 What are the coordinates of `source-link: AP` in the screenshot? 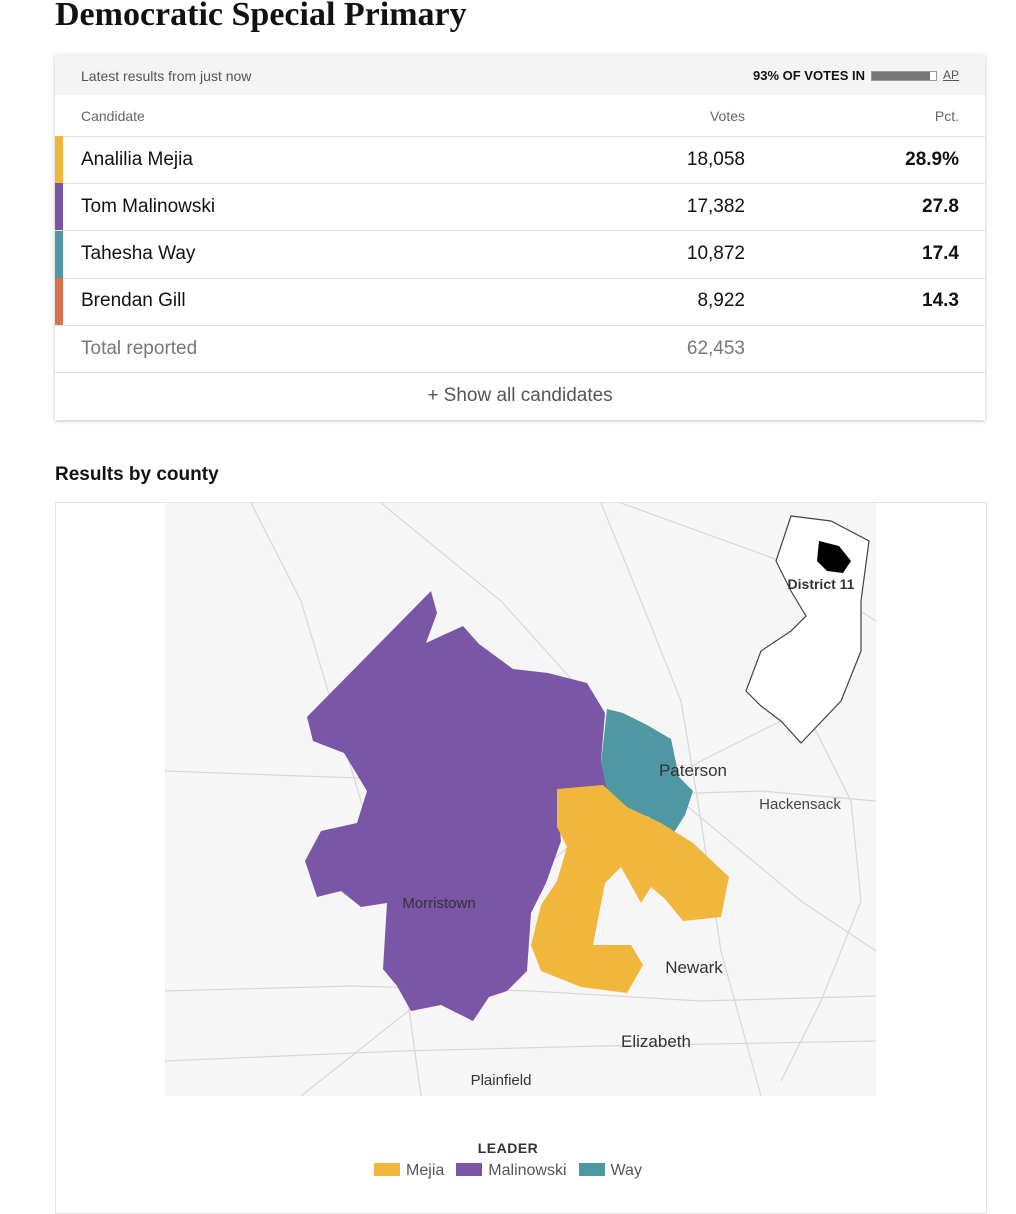 It's located at (950, 75).